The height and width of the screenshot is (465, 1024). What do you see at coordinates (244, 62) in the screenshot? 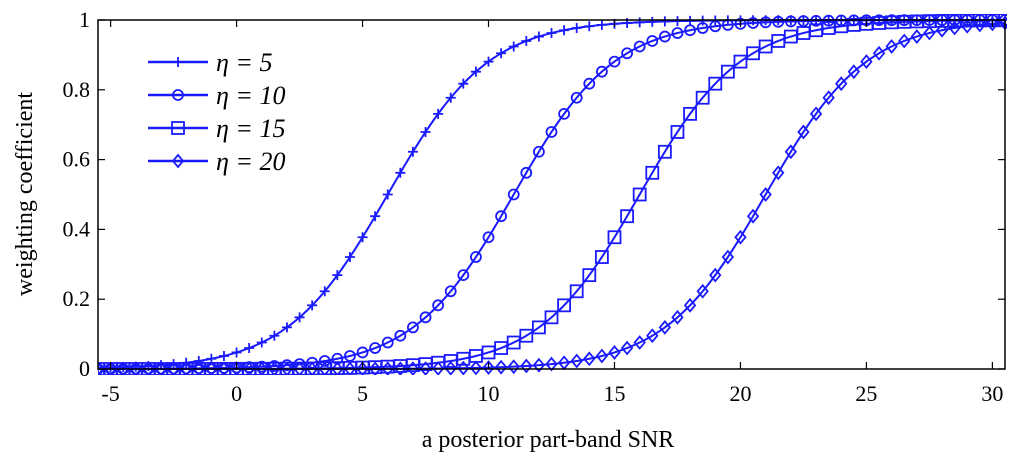
I see `legend-label-1: η = 5` at bounding box center [244, 62].